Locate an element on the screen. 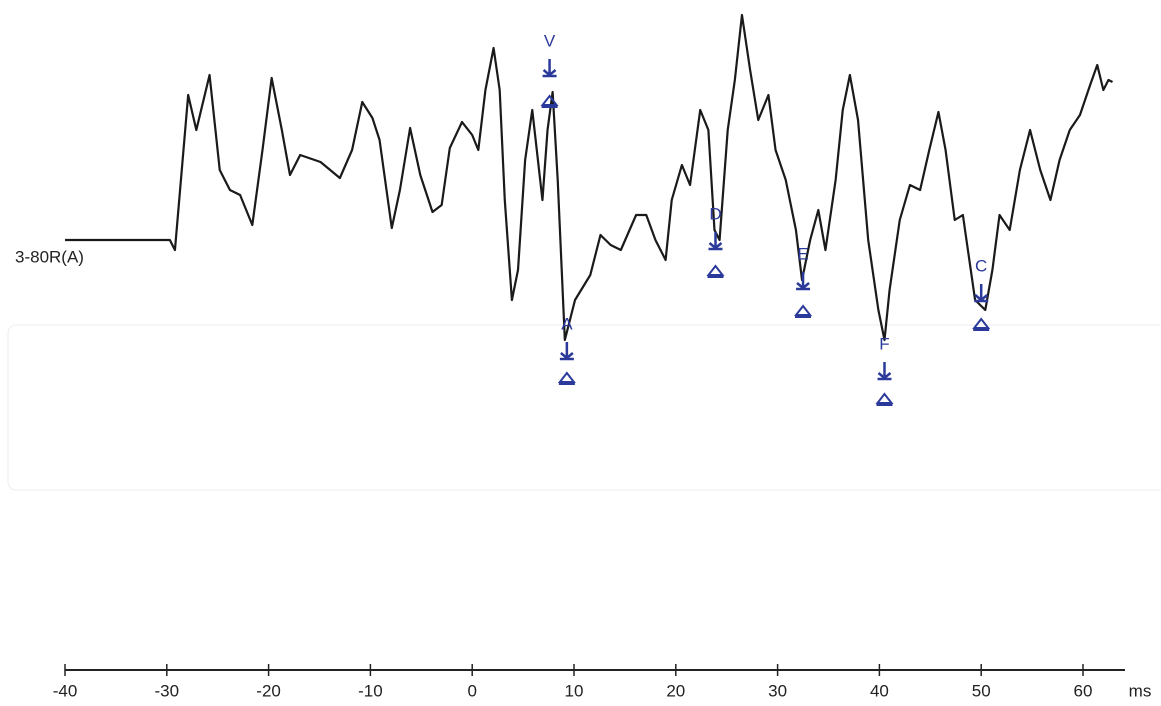 This screenshot has width=1161, height=706. marker-label: V is located at coordinates (550, 40).